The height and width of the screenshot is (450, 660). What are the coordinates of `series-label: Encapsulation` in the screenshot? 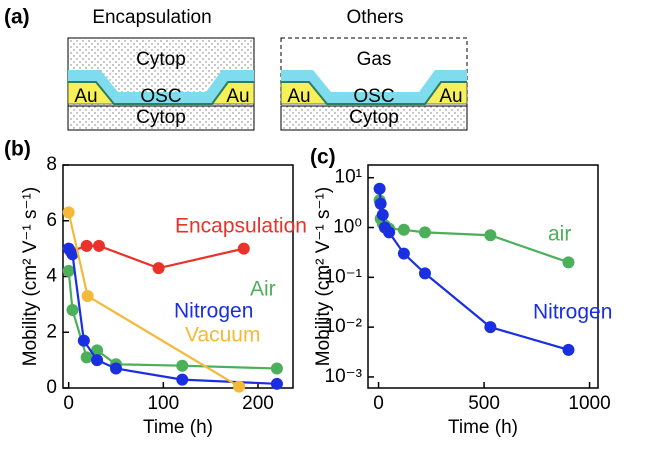 It's located at (241, 226).